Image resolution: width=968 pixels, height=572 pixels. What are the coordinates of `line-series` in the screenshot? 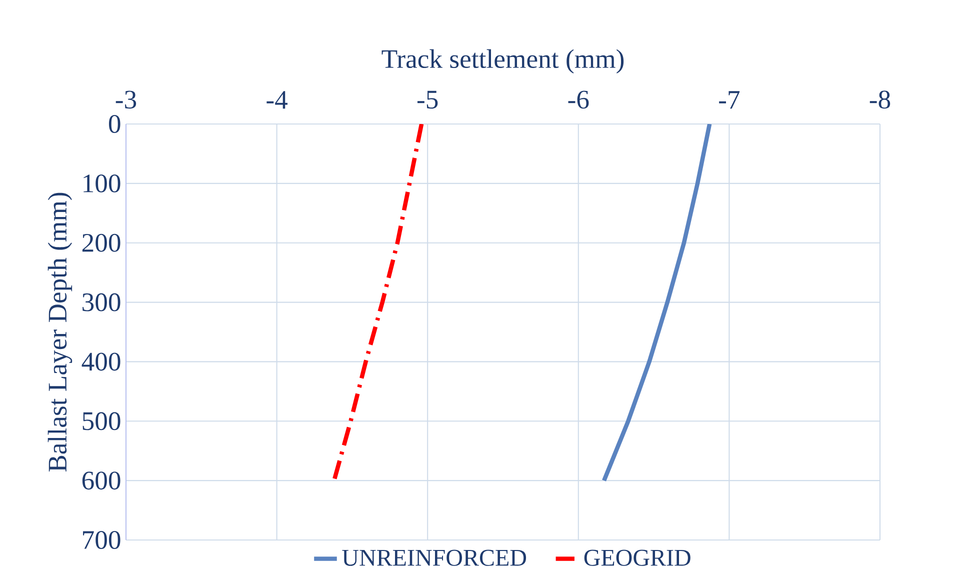 It's located at (657, 303).